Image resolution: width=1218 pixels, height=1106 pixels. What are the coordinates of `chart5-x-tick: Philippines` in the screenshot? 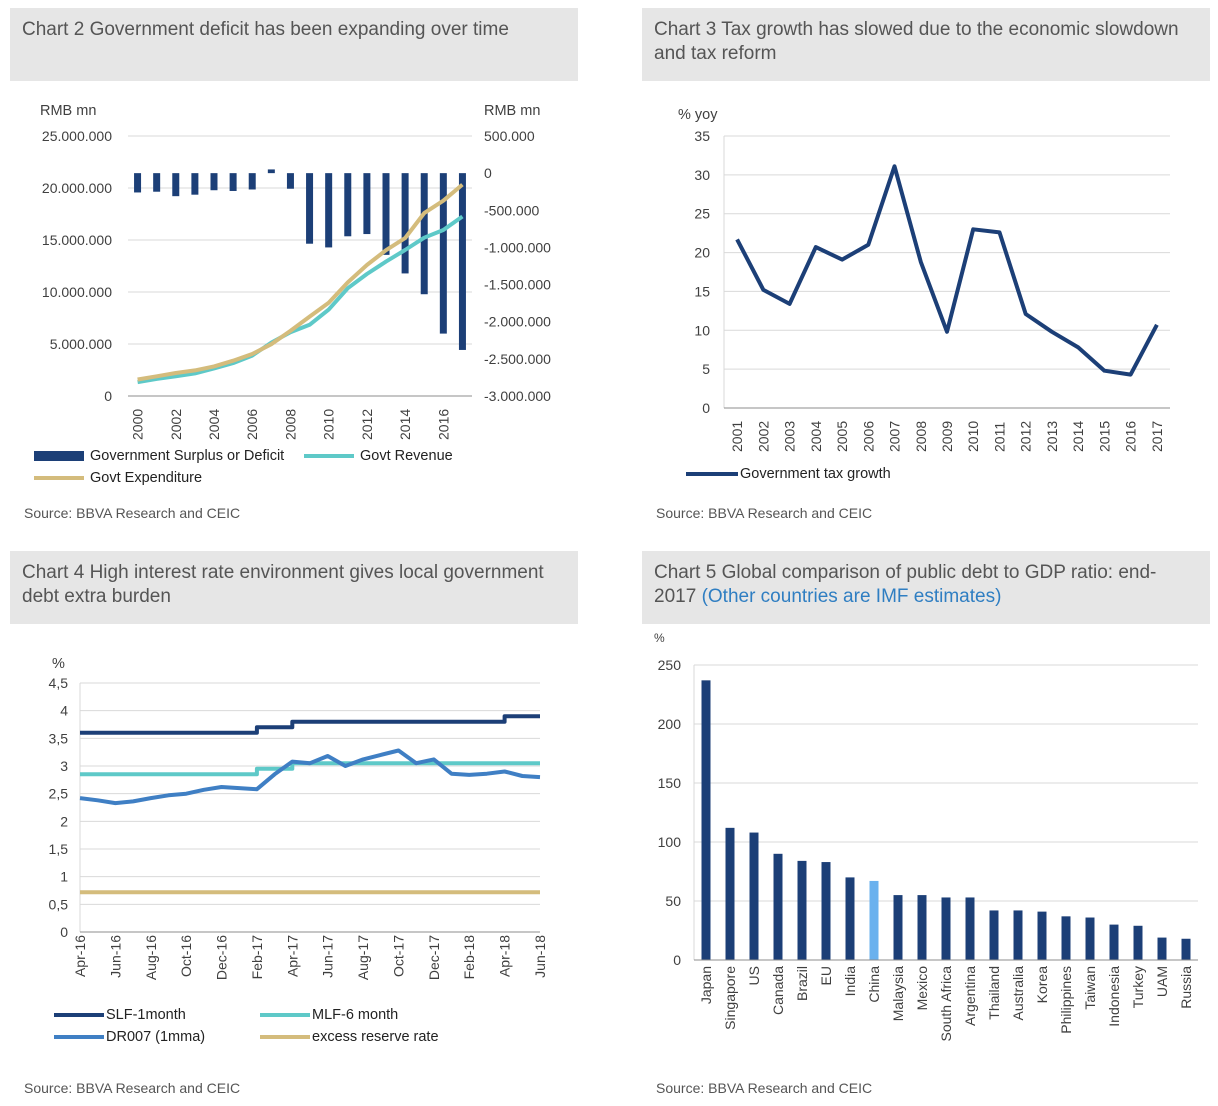 It's located at (1066, 1000).